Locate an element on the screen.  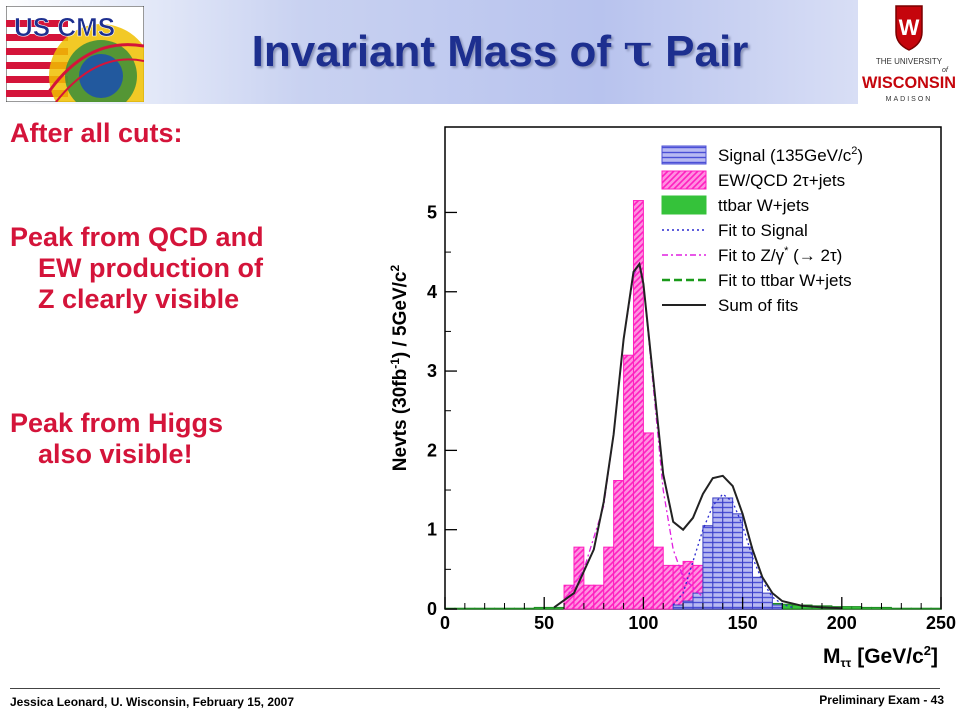
y-axis-label: Nevts (30fb-1) / 5GeV/c2 is located at coordinates (399, 367).